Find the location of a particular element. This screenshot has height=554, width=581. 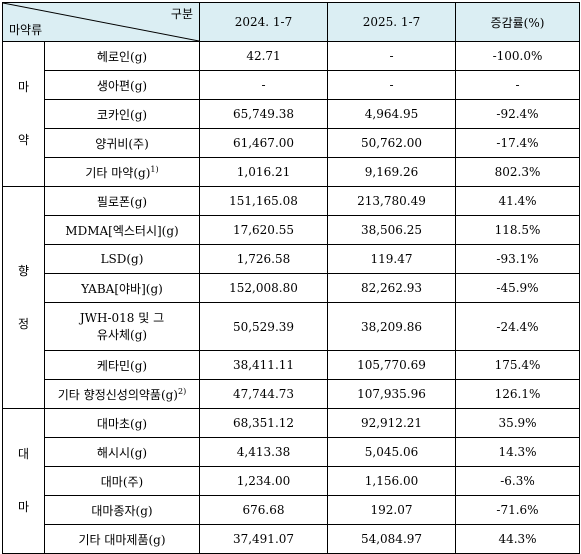

table-row: 해시시(g) 4,413.38 5,045.06 14.3% is located at coordinates (291, 452).